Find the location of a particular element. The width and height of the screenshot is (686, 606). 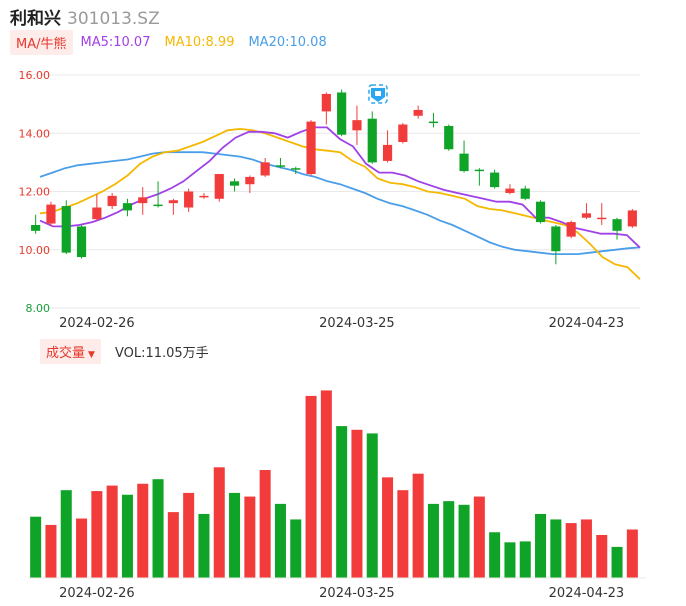

volume-tab-label: 成交量 is located at coordinates (66, 353).